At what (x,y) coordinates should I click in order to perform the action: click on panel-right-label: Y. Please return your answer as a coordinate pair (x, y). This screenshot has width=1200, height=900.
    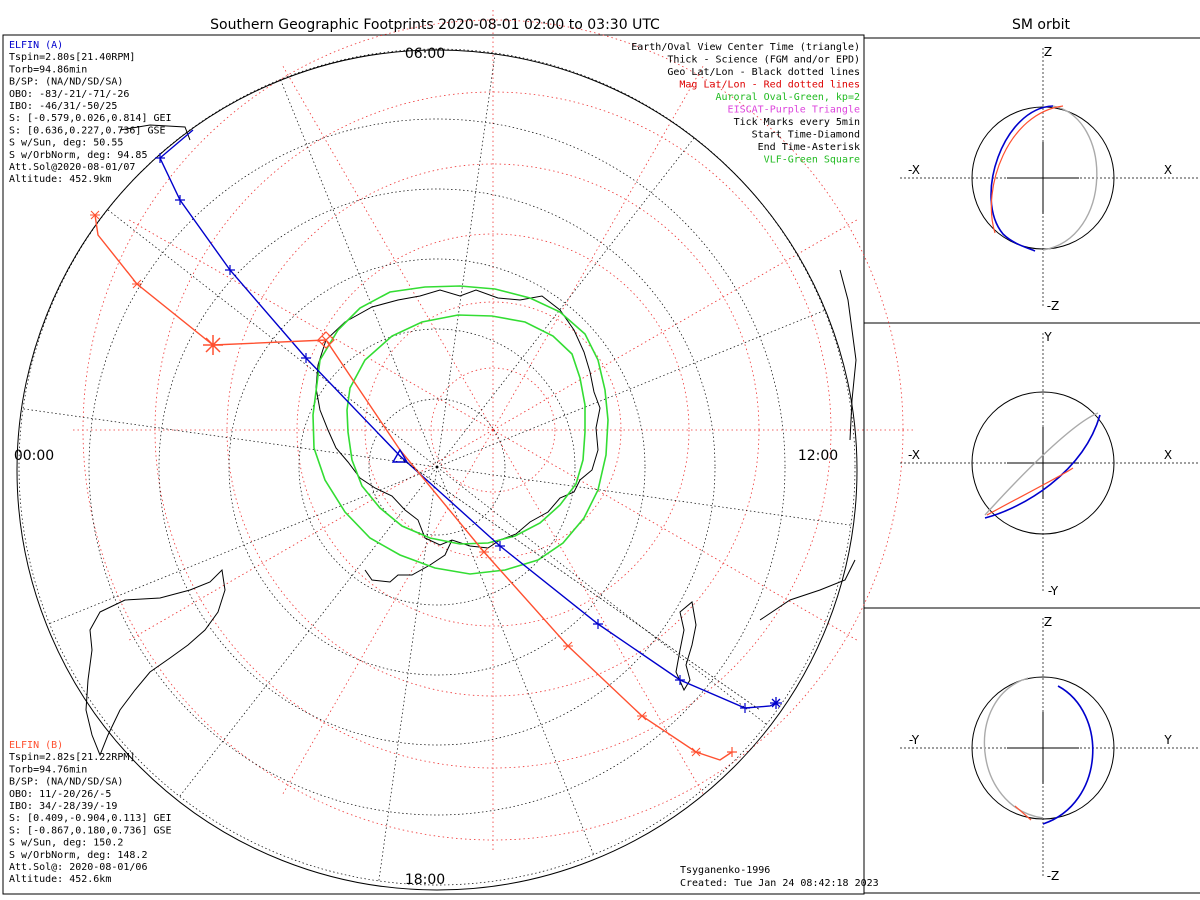
    Looking at the image, I should click on (1167, 740).